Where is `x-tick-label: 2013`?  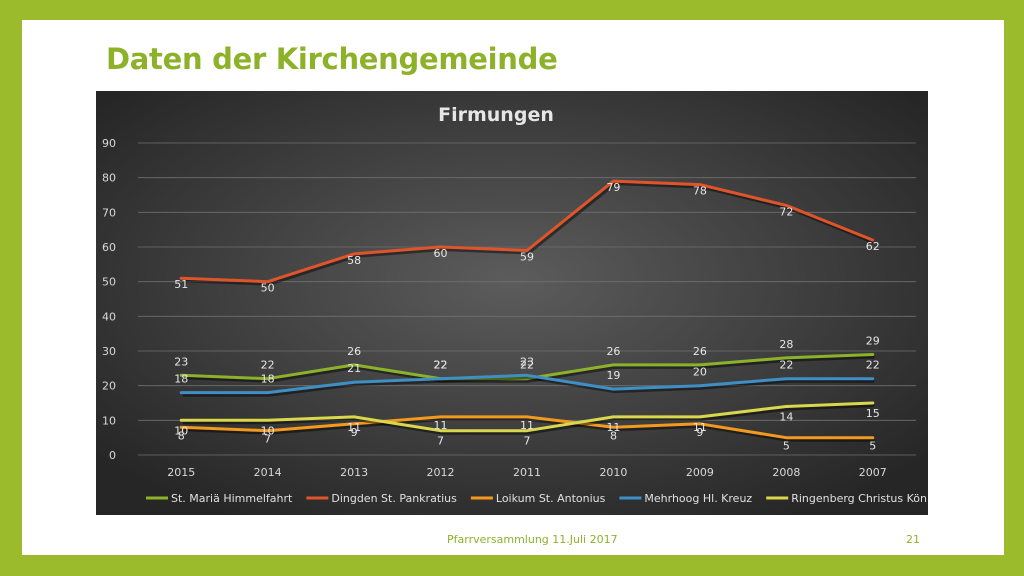 x-tick-label: 2013 is located at coordinates (354, 472).